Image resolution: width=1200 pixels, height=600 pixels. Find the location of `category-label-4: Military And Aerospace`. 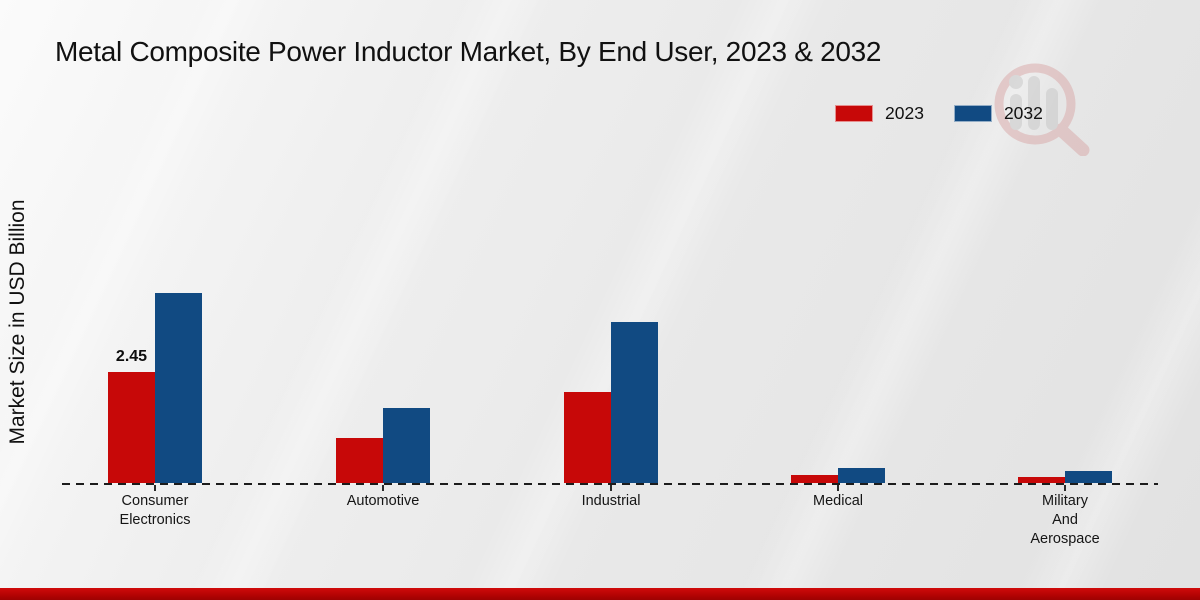

category-label-4: Military And Aerospace is located at coordinates (1065, 520).